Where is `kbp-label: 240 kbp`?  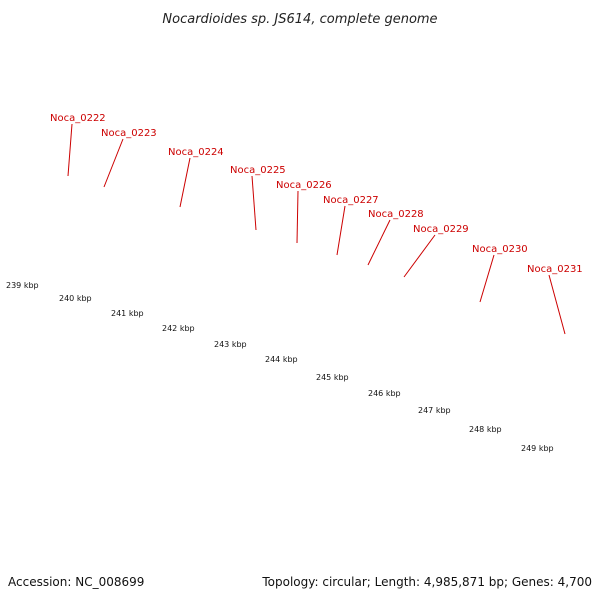 kbp-label: 240 kbp is located at coordinates (75, 298).